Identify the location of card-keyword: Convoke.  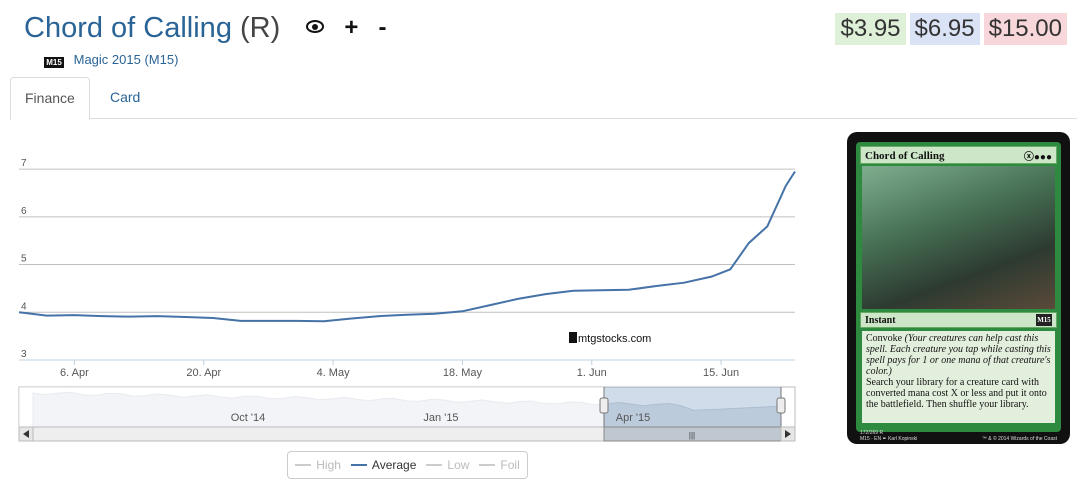
(884, 338).